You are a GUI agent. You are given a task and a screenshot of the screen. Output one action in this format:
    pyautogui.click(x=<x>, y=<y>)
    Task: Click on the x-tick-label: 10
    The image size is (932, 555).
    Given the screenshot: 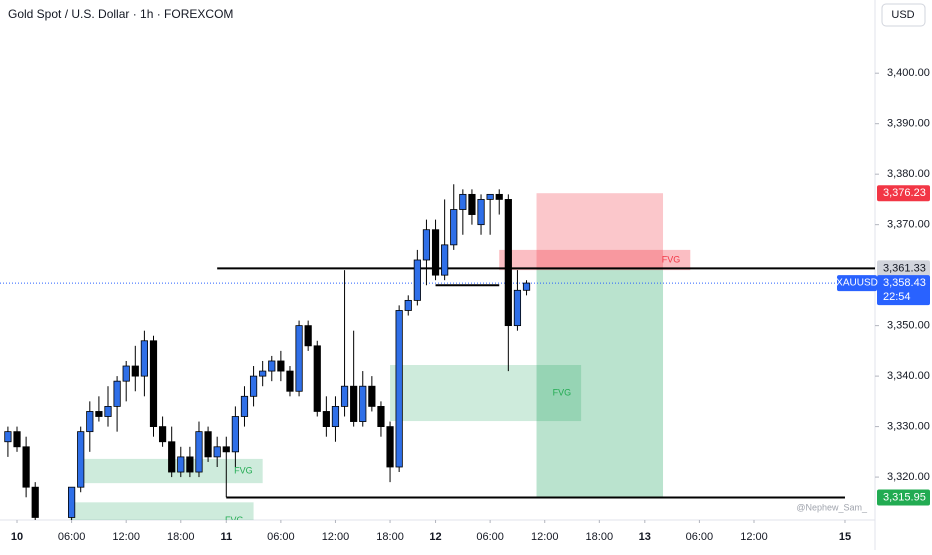 What is the action you would take?
    pyautogui.click(x=17, y=537)
    